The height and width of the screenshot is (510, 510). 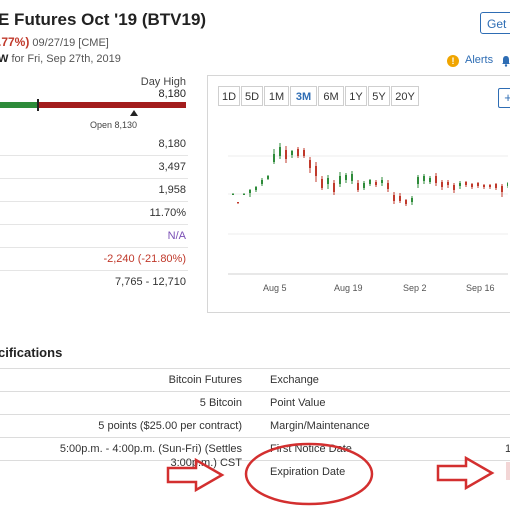 What do you see at coordinates (206, 463) in the screenshot?
I see `spec-value: 3:00p.m.) CST` at bounding box center [206, 463].